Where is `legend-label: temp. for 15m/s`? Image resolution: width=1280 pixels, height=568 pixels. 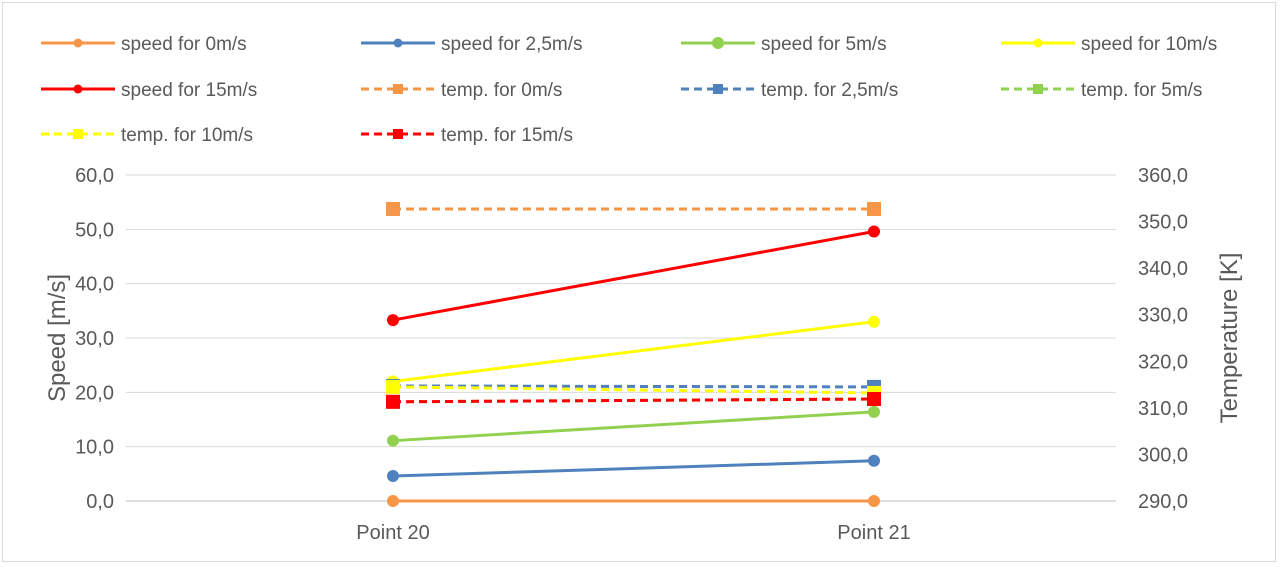 legend-label: temp. for 15m/s is located at coordinates (507, 135).